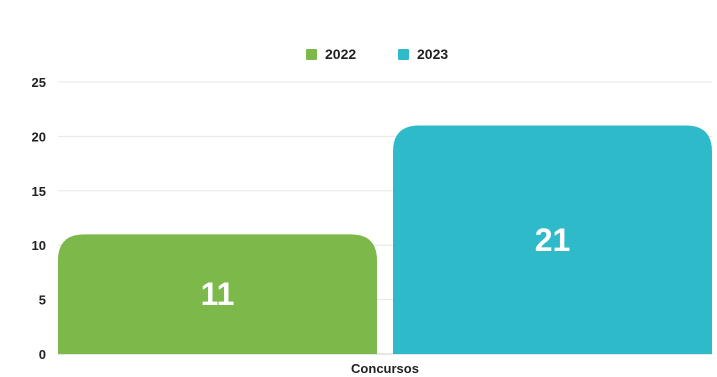 This screenshot has width=717, height=377. I want to click on legend: 2022 2023, so click(377, 54).